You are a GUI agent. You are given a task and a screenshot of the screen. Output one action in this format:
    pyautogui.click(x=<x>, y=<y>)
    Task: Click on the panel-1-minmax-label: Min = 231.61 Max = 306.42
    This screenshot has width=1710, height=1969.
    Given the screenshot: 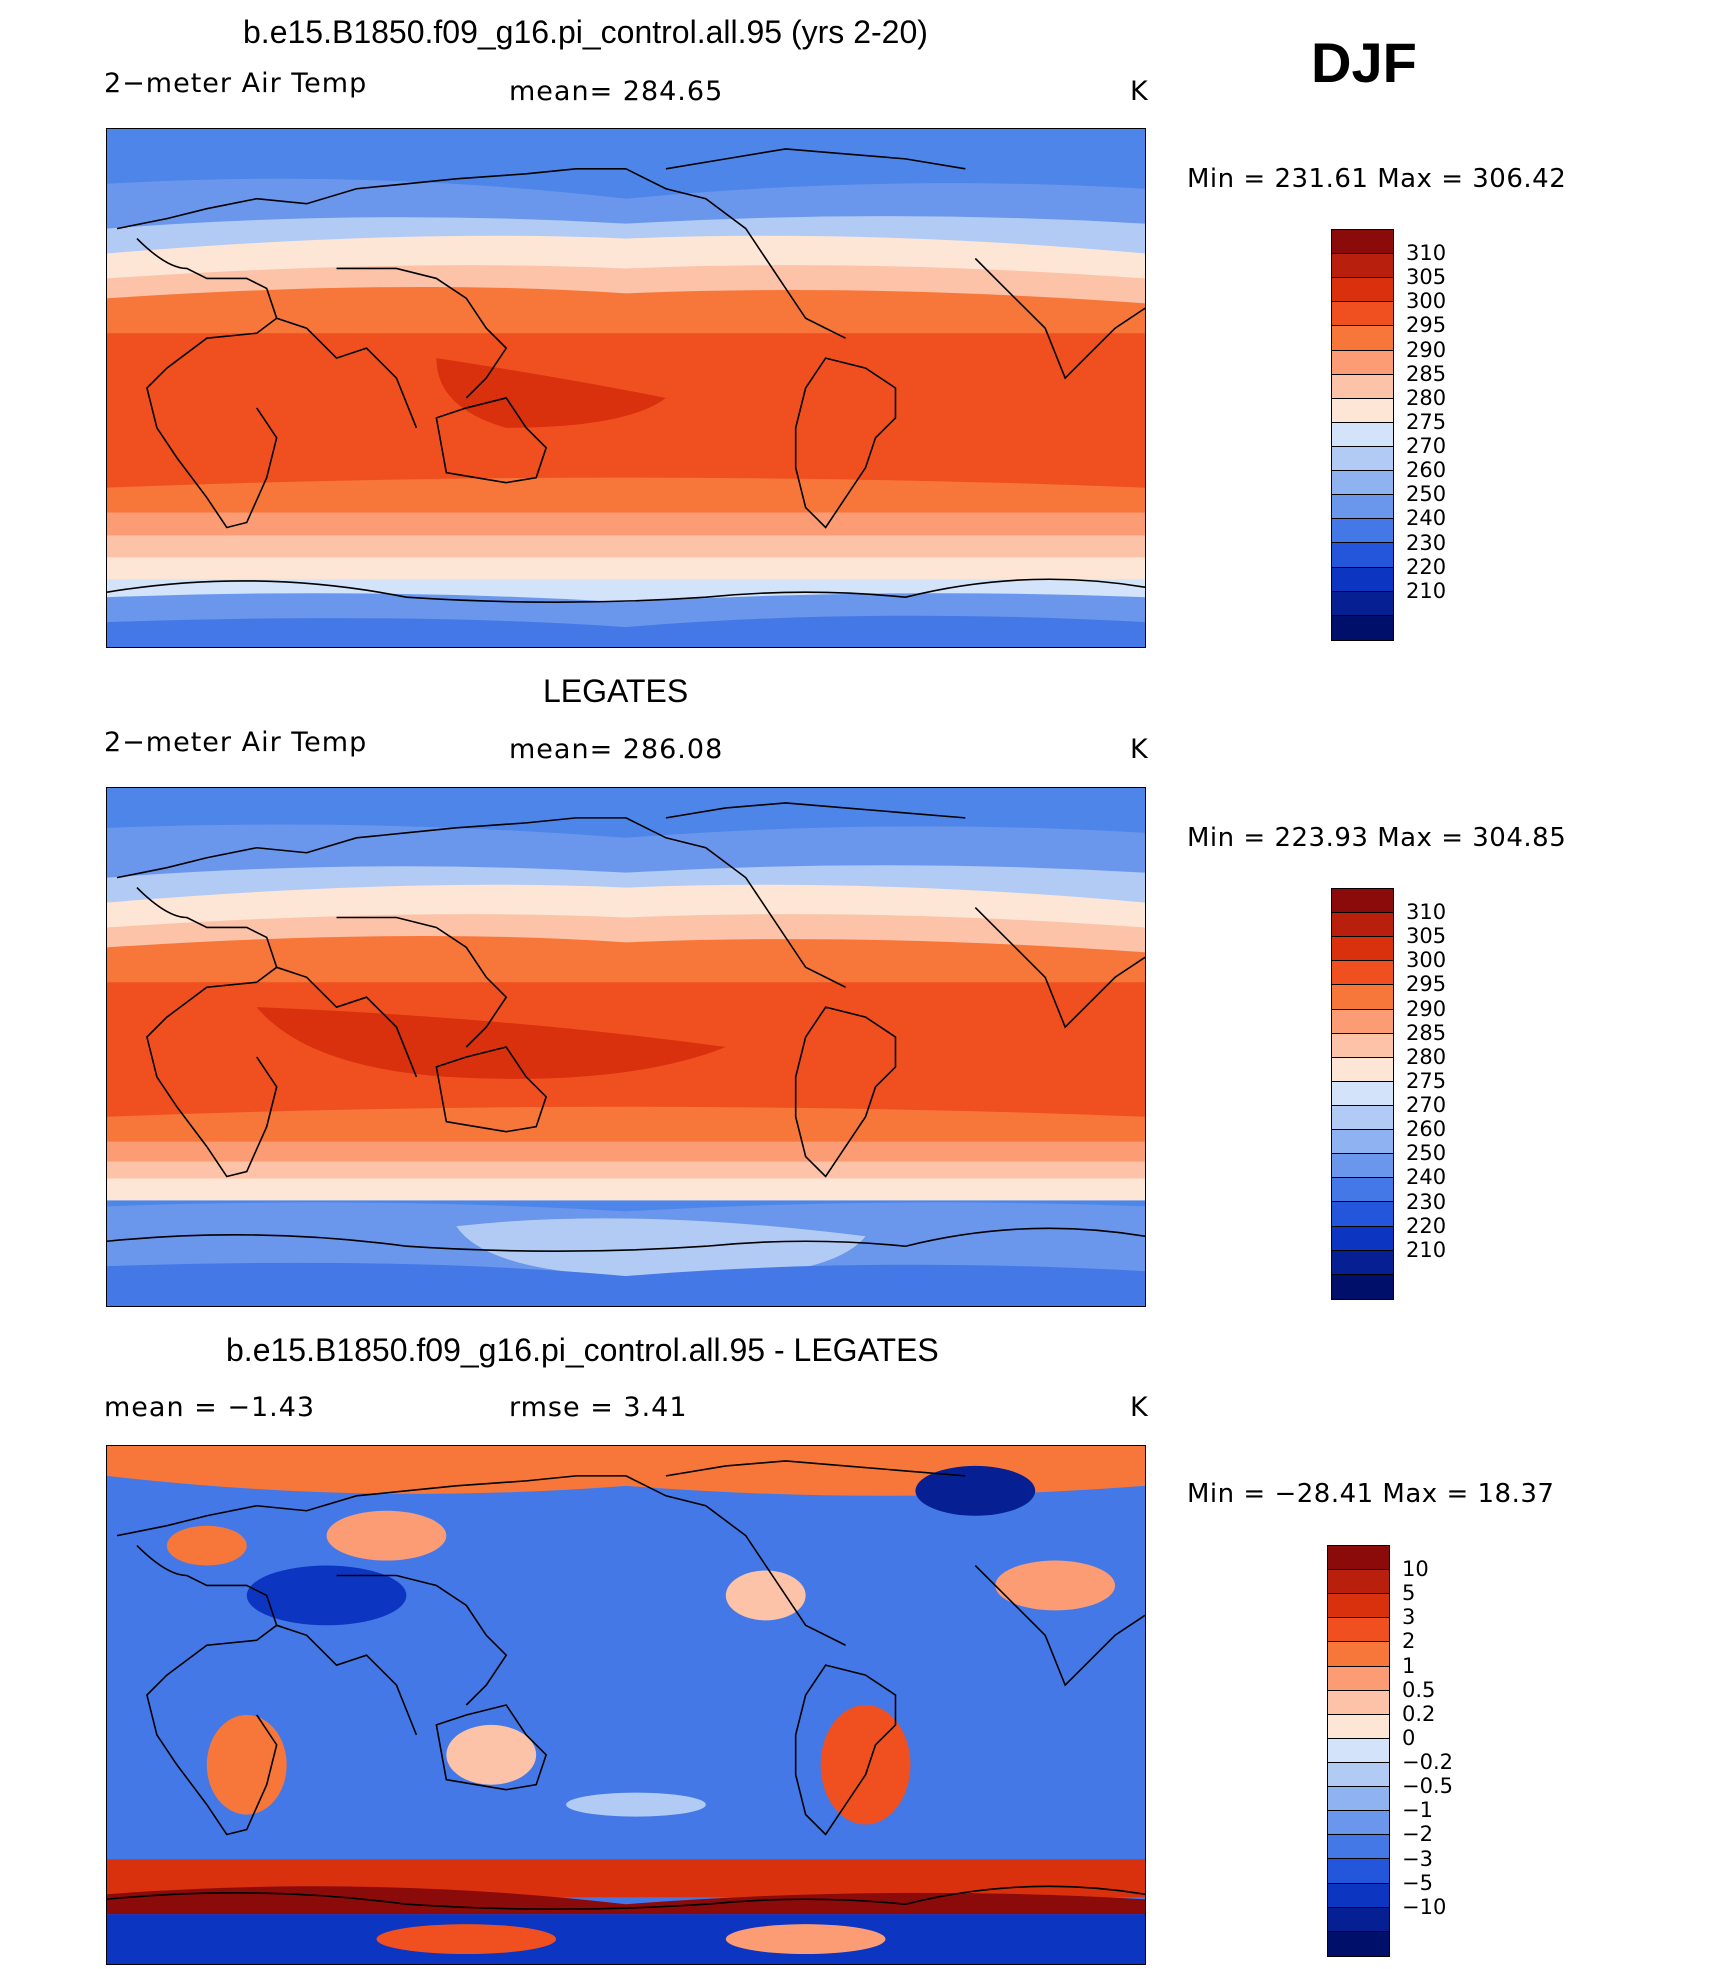 What is the action you would take?
    pyautogui.click(x=1377, y=179)
    